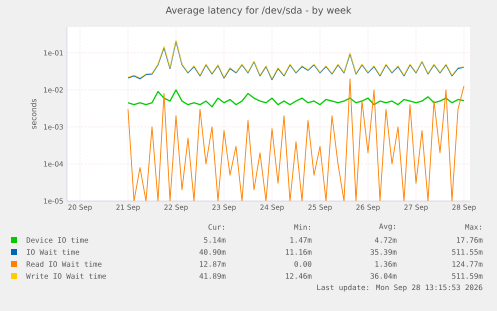 This screenshot has height=311, width=497. I want to click on chart-title: Average latency for /dev/sda - by week, so click(259, 11).